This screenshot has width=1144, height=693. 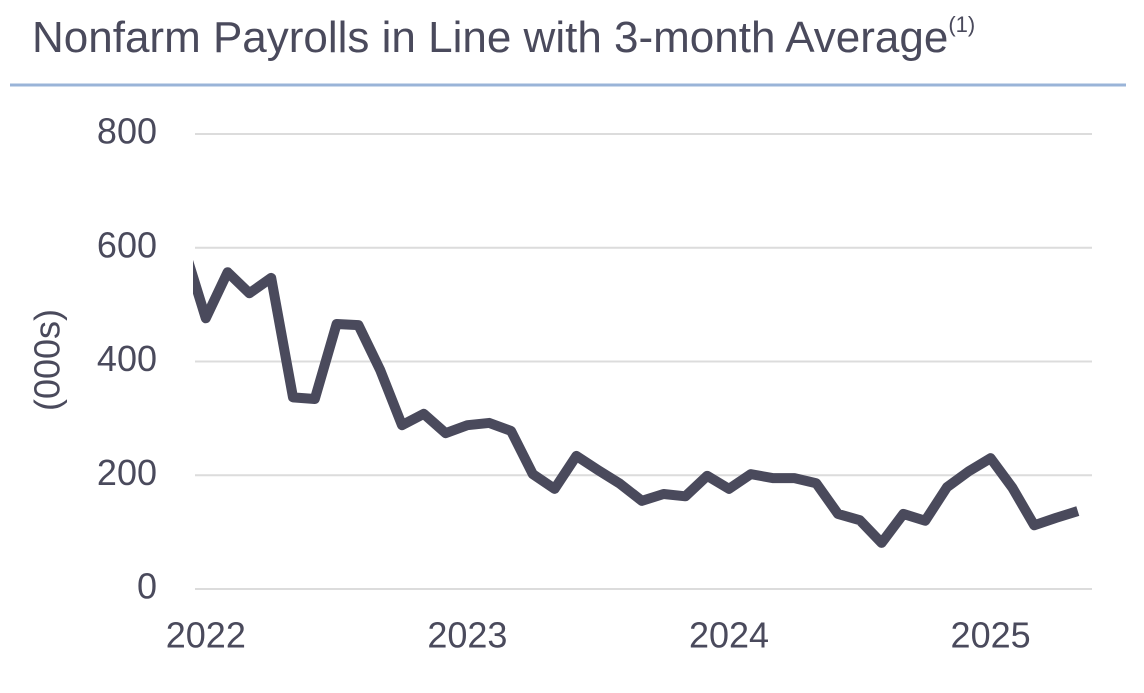 What do you see at coordinates (127, 472) in the screenshot?
I see `y-tick-label: 200` at bounding box center [127, 472].